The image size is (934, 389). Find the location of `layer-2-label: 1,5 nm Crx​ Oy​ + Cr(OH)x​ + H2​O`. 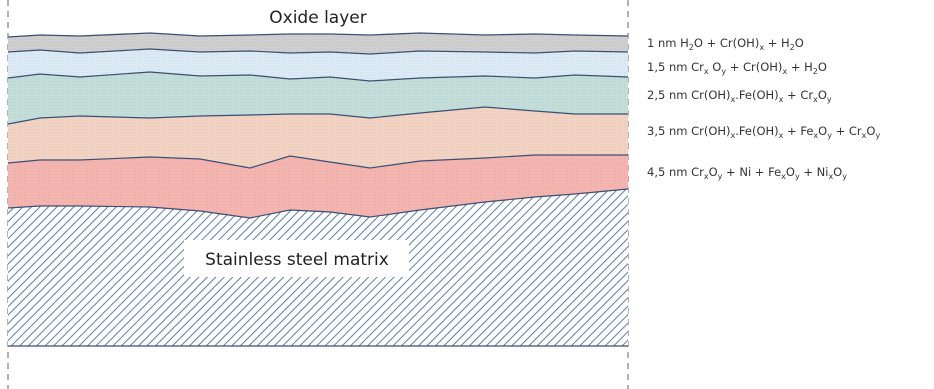

layer-2-label: 1,5 nm Crx​ Oy​ + Cr(OH)x​ + H2​O is located at coordinates (737, 68).